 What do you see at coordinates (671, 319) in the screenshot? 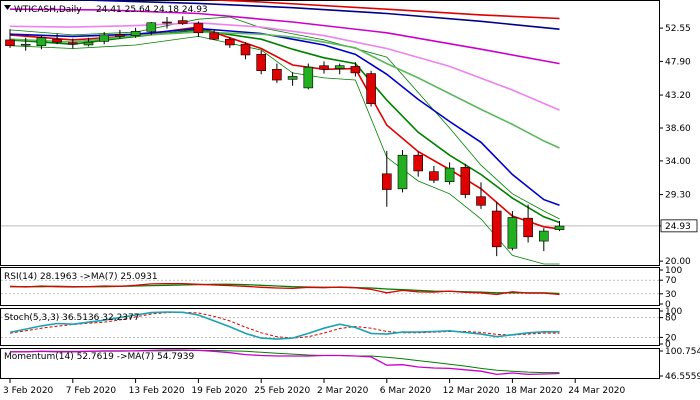
I see `stoch-tick-label: 80` at bounding box center [671, 319].